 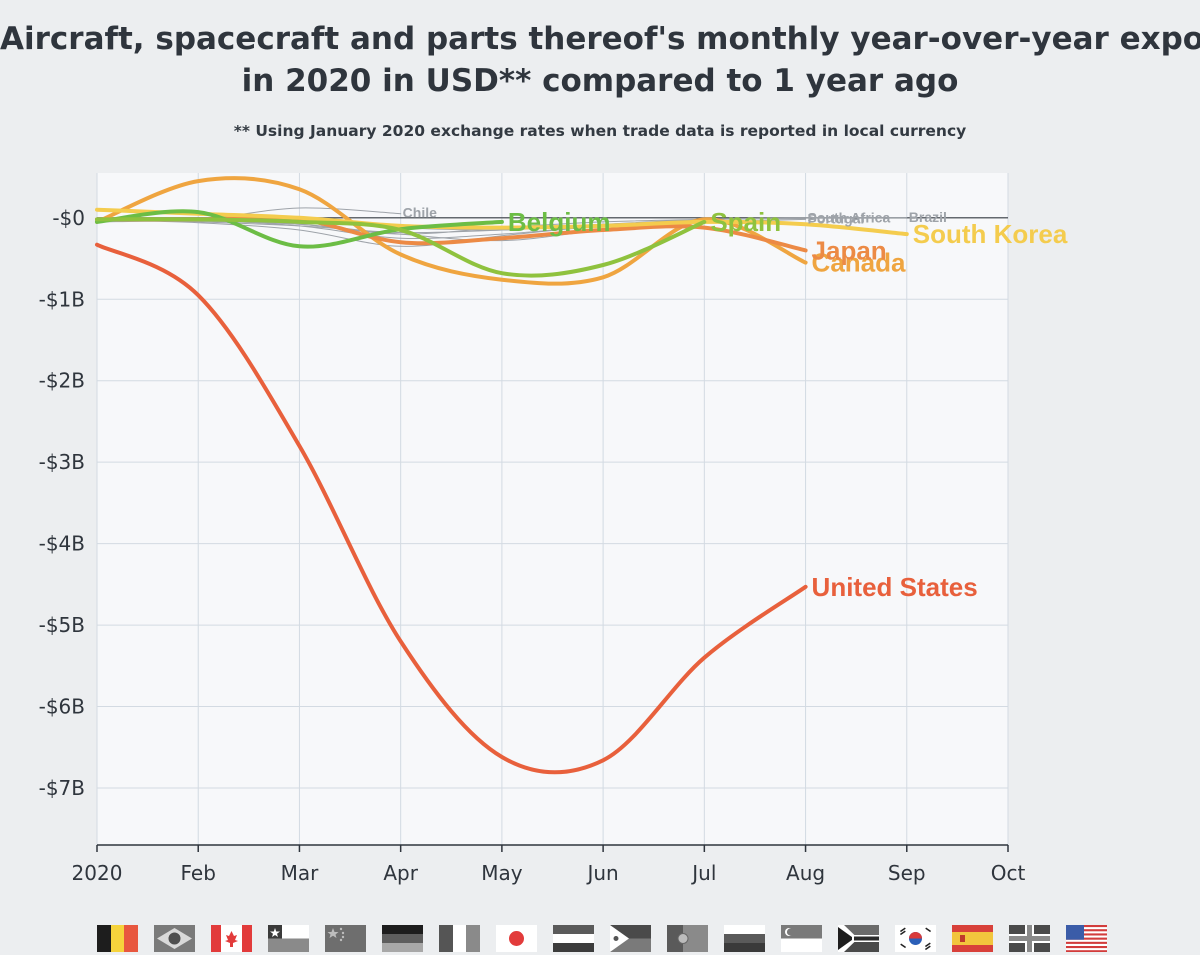 What do you see at coordinates (907, 873) in the screenshot?
I see `x-tick-label: Sep` at bounding box center [907, 873].